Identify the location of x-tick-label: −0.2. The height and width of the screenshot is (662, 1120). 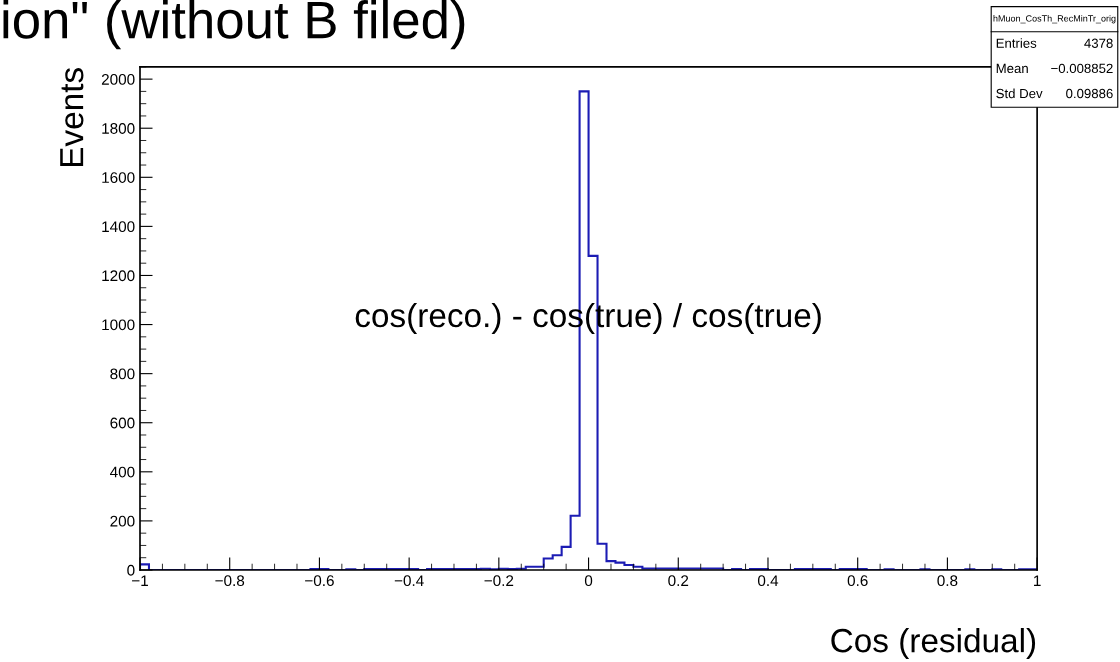
(499, 581).